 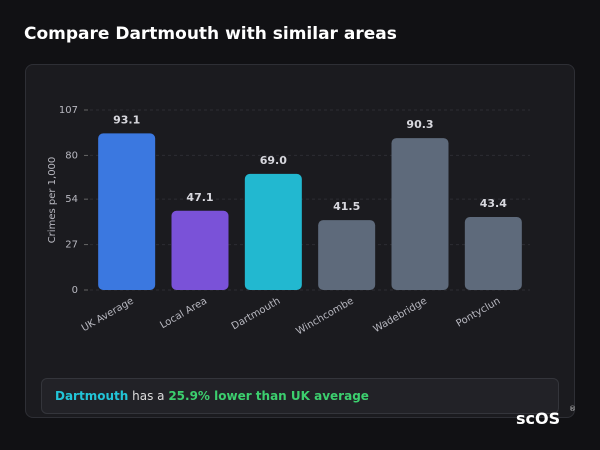 What do you see at coordinates (273, 160) in the screenshot?
I see `value-label: 69.0` at bounding box center [273, 160].